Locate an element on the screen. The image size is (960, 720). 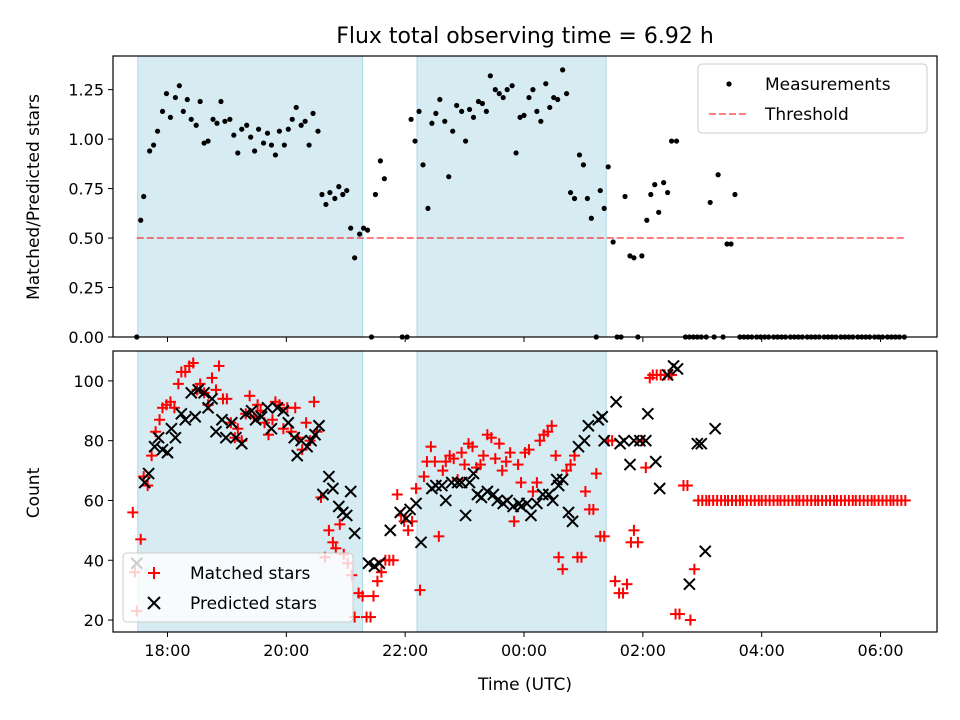
x-tick-label: 18:00 is located at coordinates (167, 650).